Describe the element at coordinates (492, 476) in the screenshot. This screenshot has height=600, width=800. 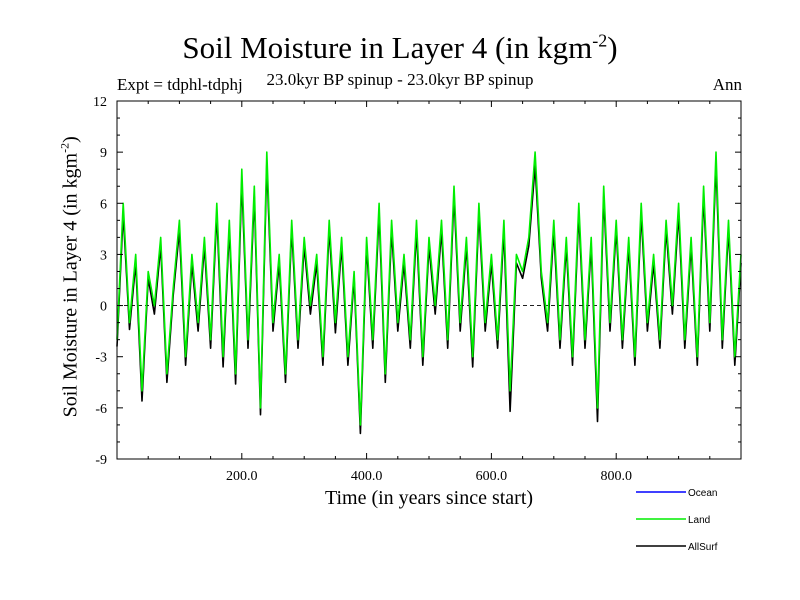
I see `x-tick-label: 600.0` at that location.